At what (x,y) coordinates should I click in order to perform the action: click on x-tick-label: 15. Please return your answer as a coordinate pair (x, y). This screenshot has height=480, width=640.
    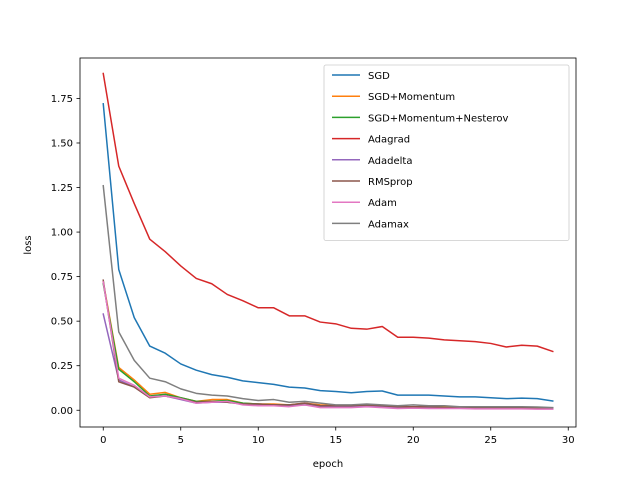
    Looking at the image, I should click on (335, 440).